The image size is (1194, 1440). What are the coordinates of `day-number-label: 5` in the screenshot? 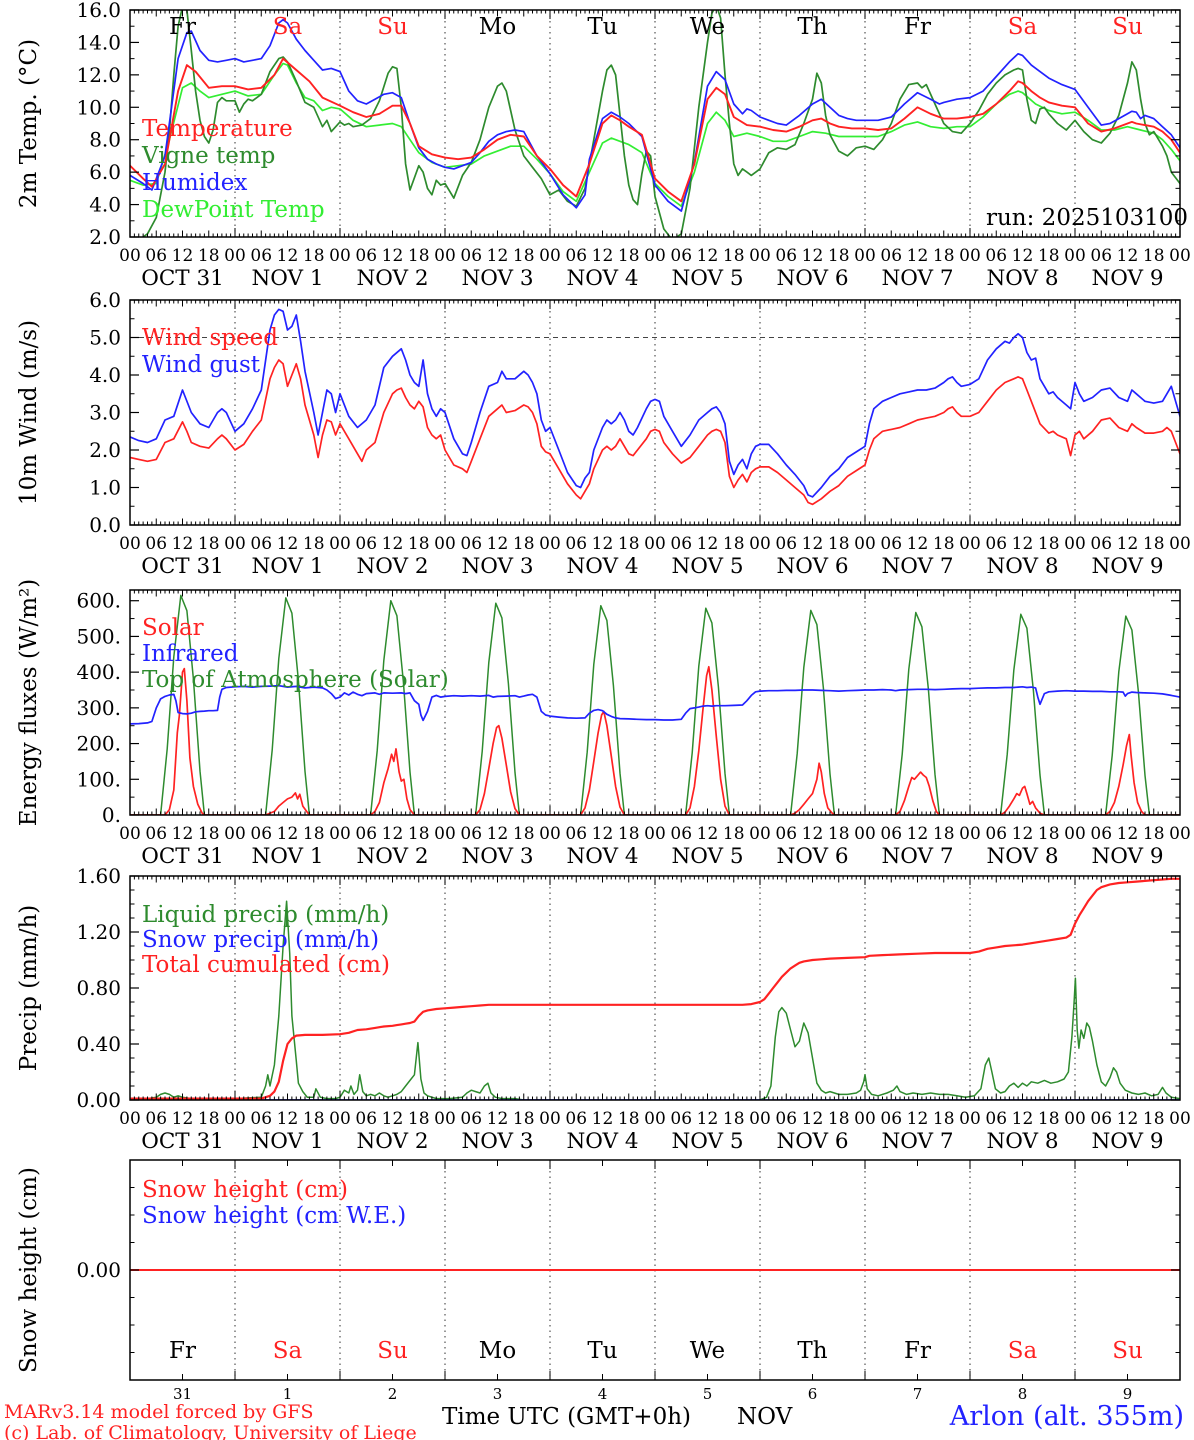 It's located at (708, 1394).